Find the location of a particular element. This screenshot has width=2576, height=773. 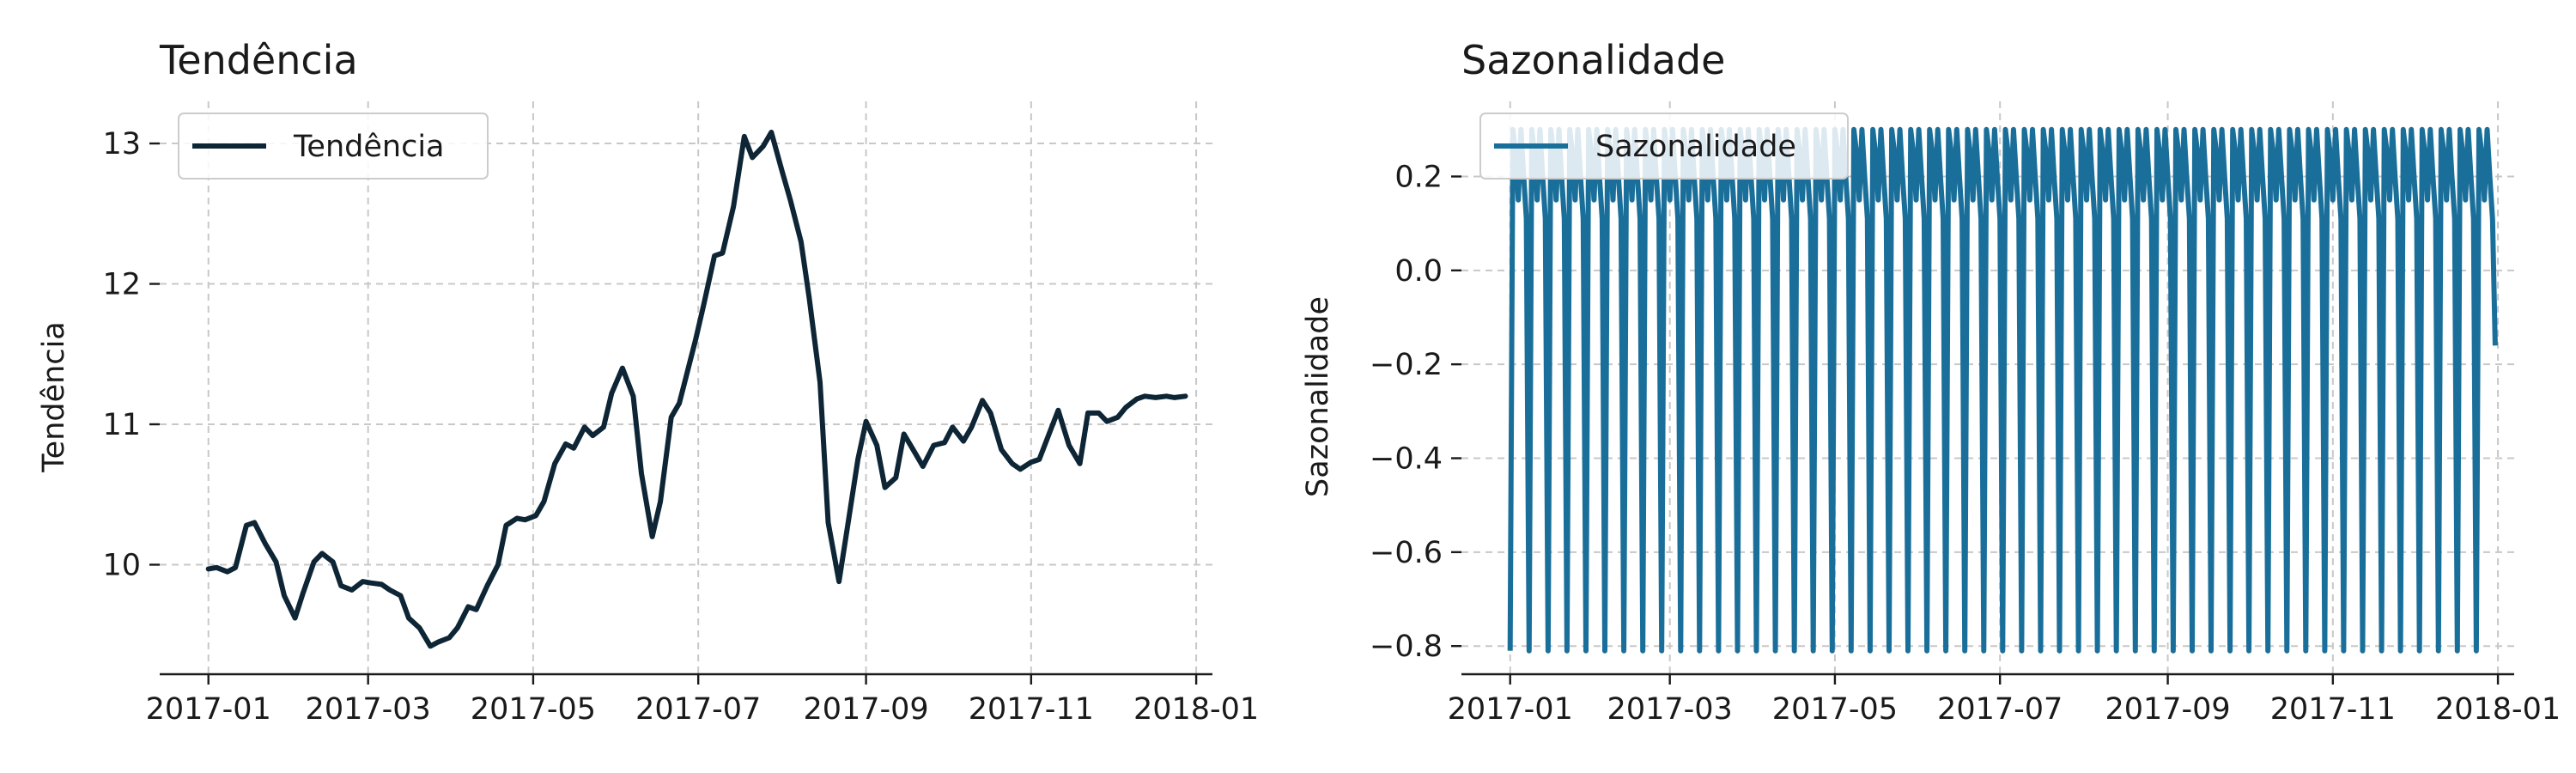

seasonality-x-tick-label: 2017-03 is located at coordinates (1670, 709).